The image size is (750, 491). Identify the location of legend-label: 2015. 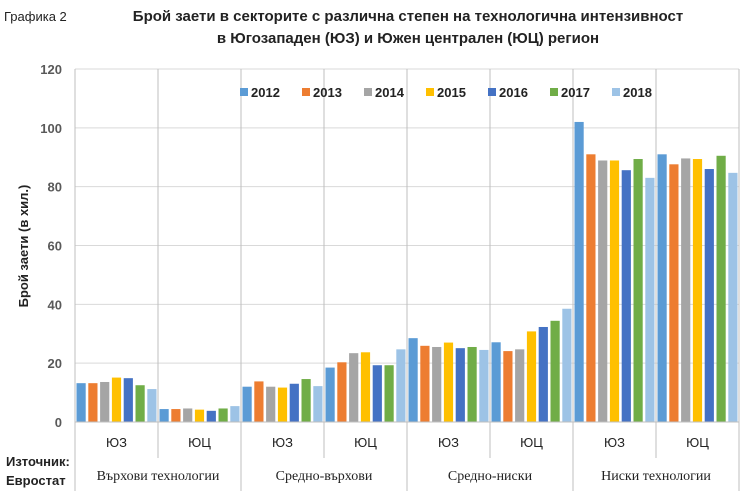
(451, 92).